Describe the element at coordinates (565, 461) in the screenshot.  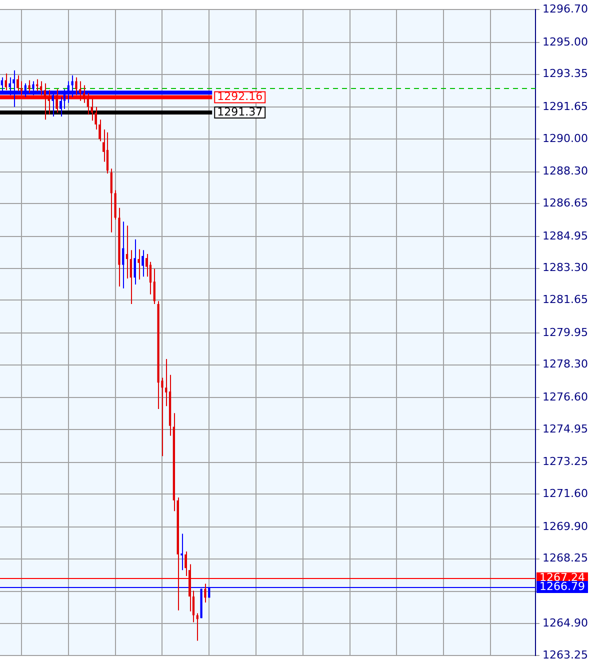
I see `y-tick-label: 1273.25` at that location.